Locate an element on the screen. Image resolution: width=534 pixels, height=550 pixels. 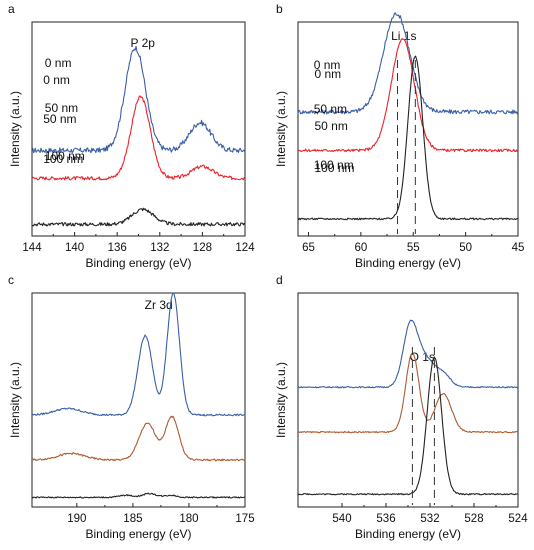
x-tick-label: 528 is located at coordinates (473, 519).